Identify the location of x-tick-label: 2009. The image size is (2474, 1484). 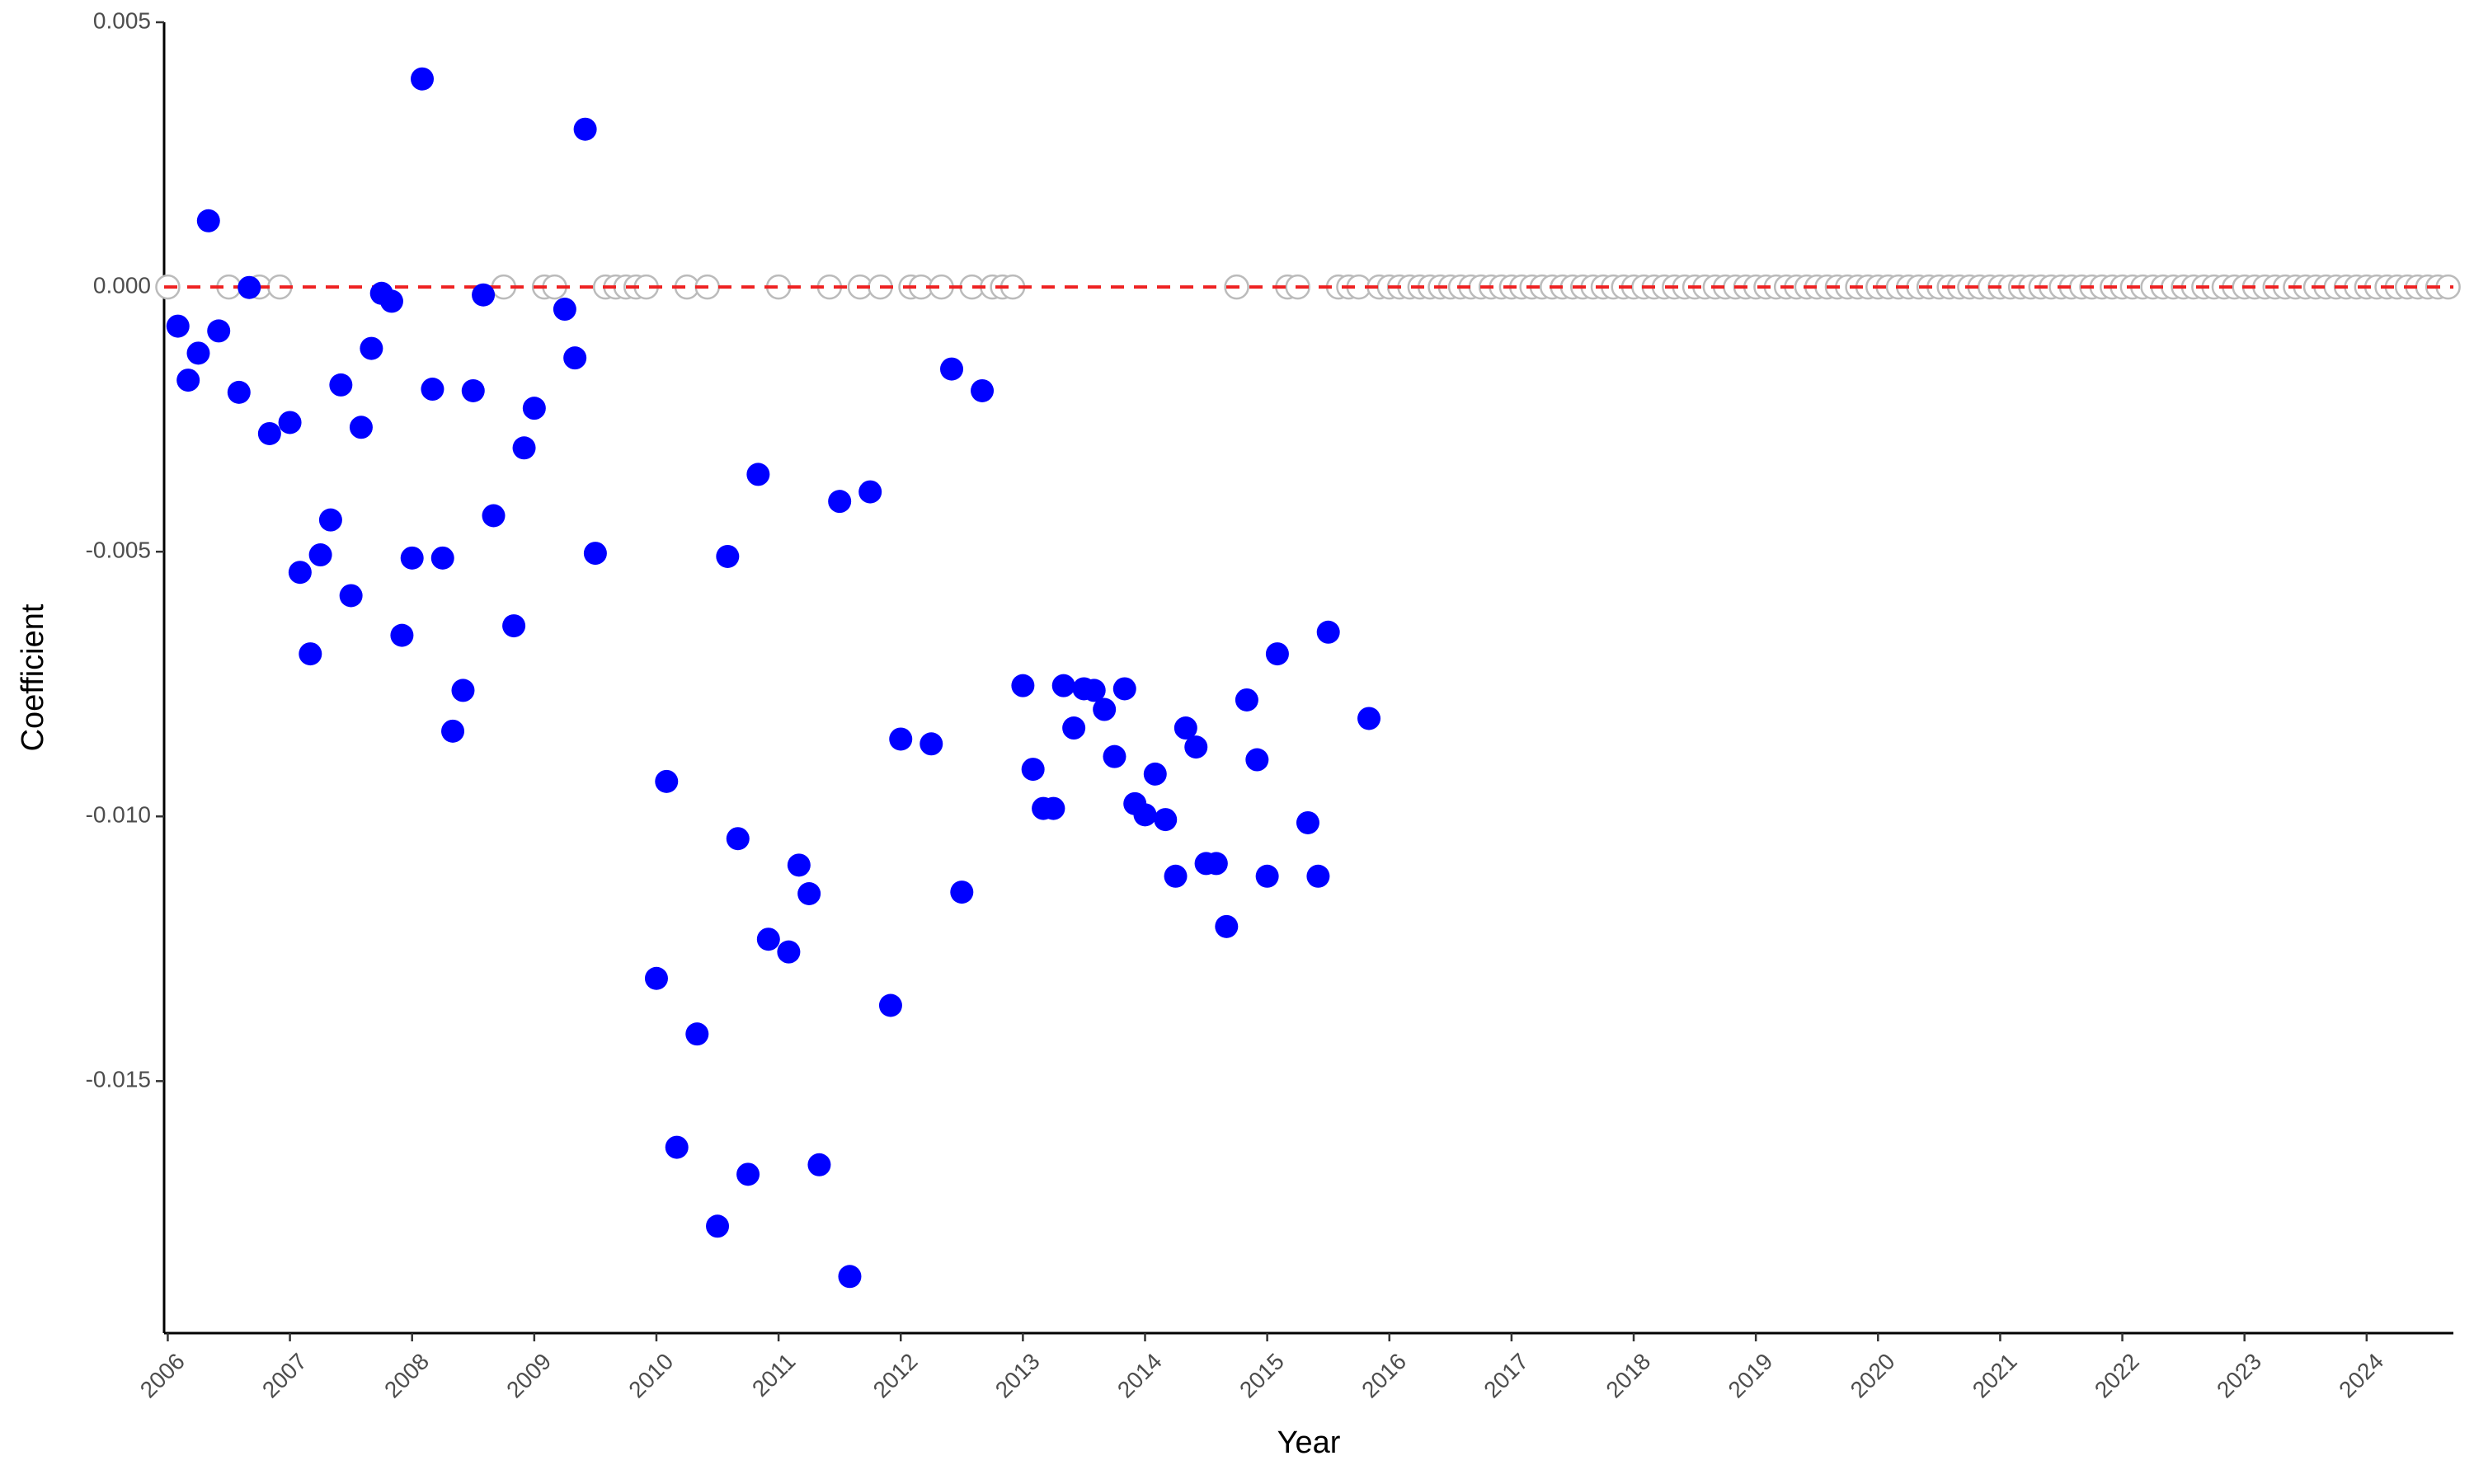
(528, 1375).